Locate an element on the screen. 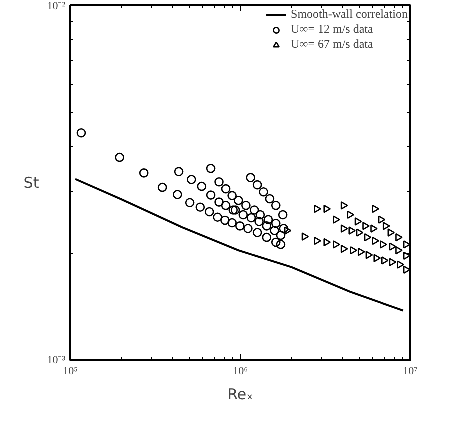 This screenshot has height=429, width=450. x-tick-label: 10⁵ is located at coordinates (70, 372).